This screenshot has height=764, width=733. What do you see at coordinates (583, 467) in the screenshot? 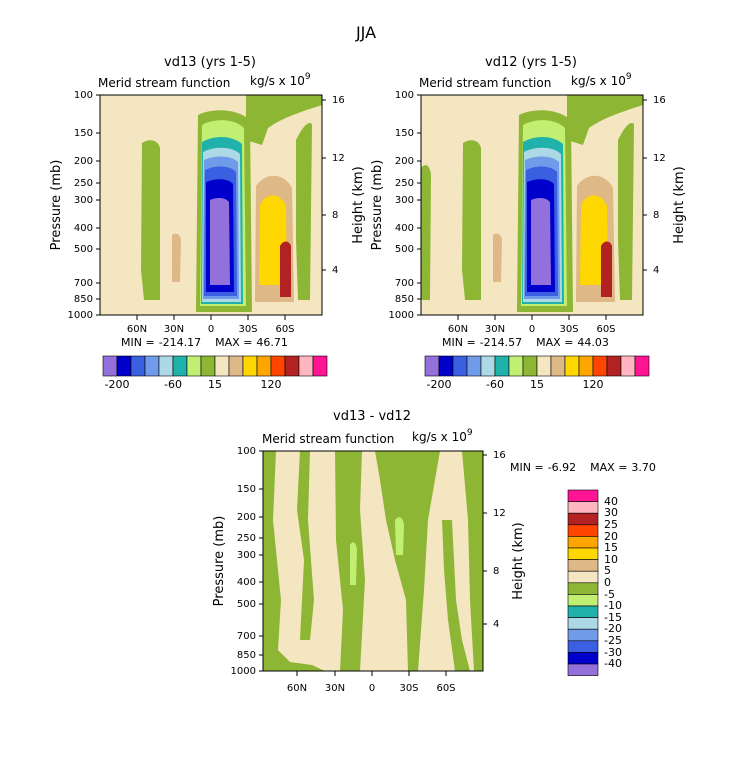
I see `min-max-readout: MIN = -6.92 MAX = 3.70` at bounding box center [583, 467].